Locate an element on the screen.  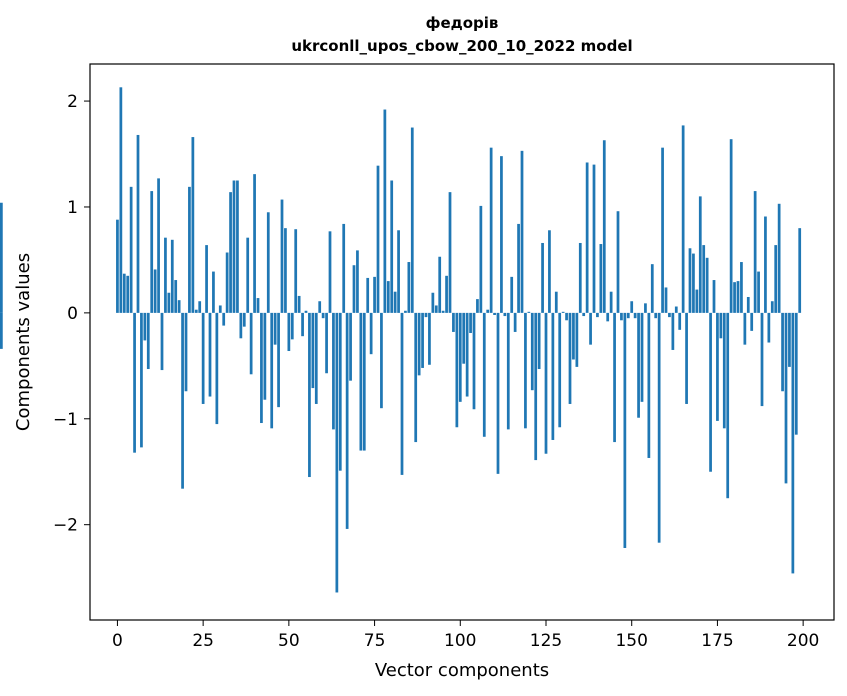
x-axis-label: Vector components is located at coordinates (462, 670).